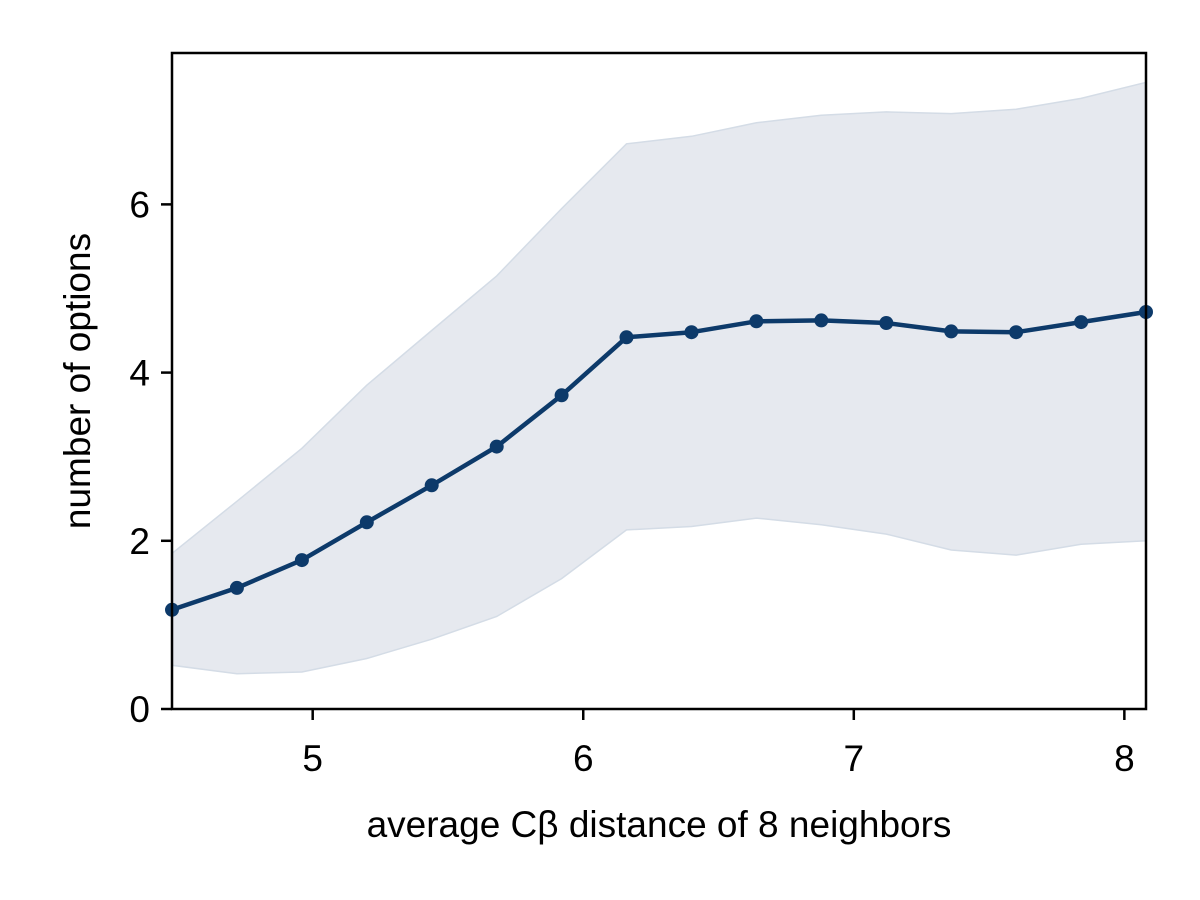 The width and height of the screenshot is (1200, 900). Describe the element at coordinates (583, 758) in the screenshot. I see `x-tick-label: 6` at that location.